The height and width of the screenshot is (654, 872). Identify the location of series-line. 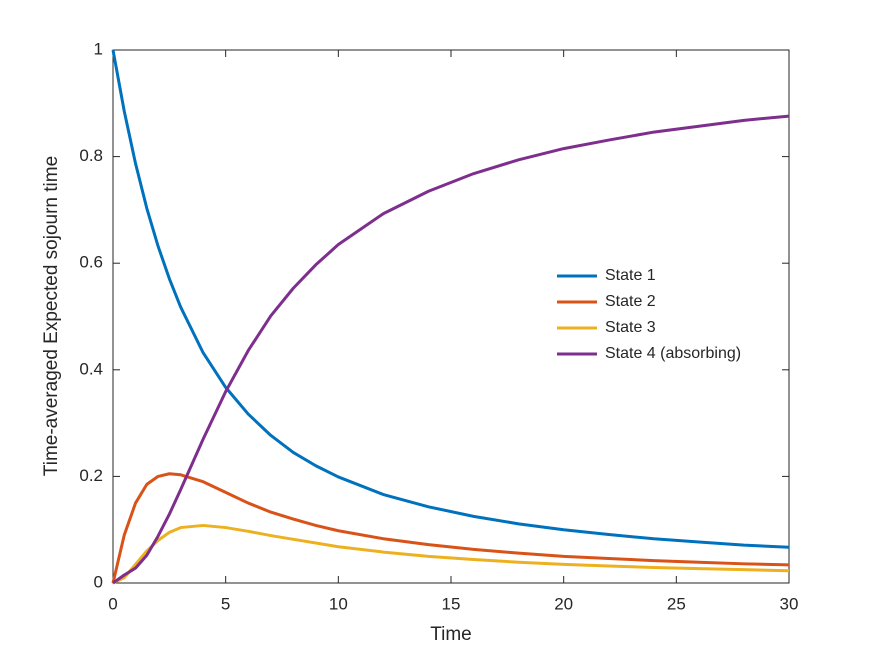
(450, 528).